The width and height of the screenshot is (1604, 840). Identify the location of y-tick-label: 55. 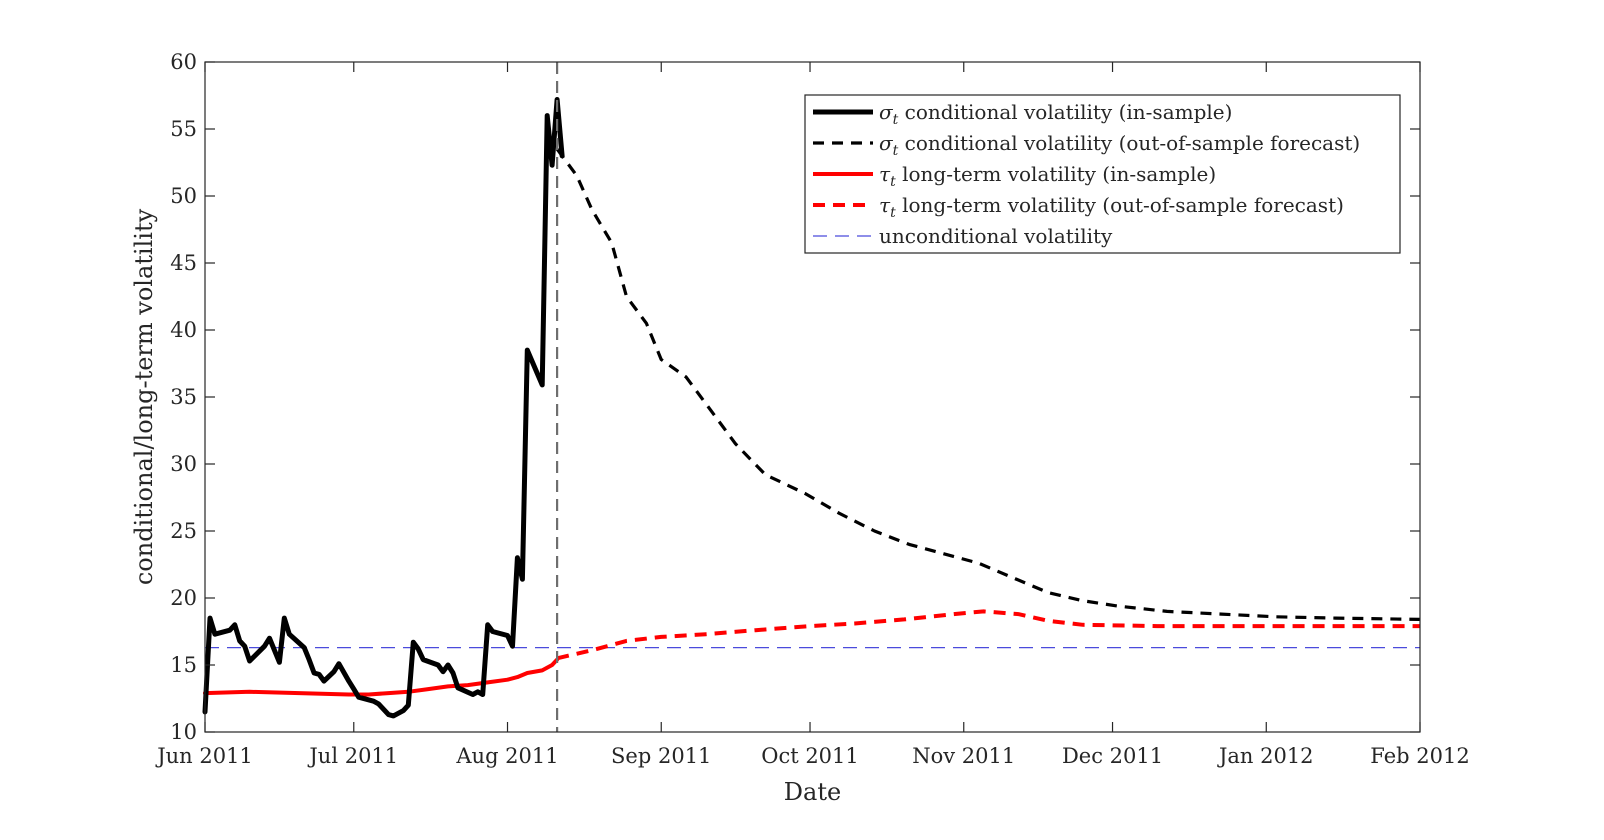
(183, 129).